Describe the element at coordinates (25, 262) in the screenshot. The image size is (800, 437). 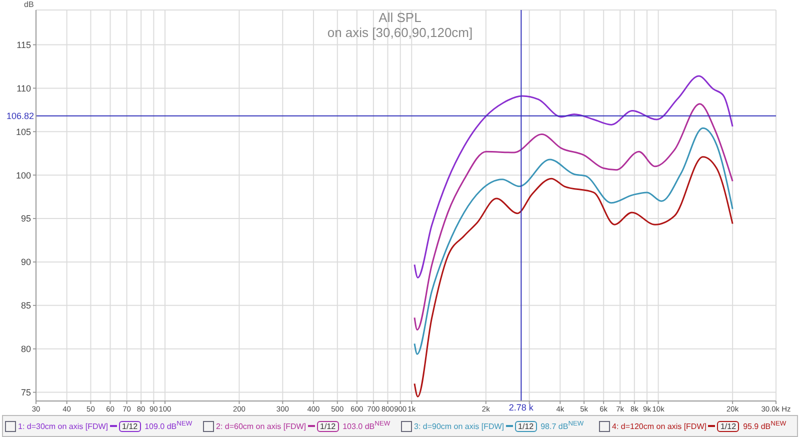
I see `y-tick-label: 90` at that location.